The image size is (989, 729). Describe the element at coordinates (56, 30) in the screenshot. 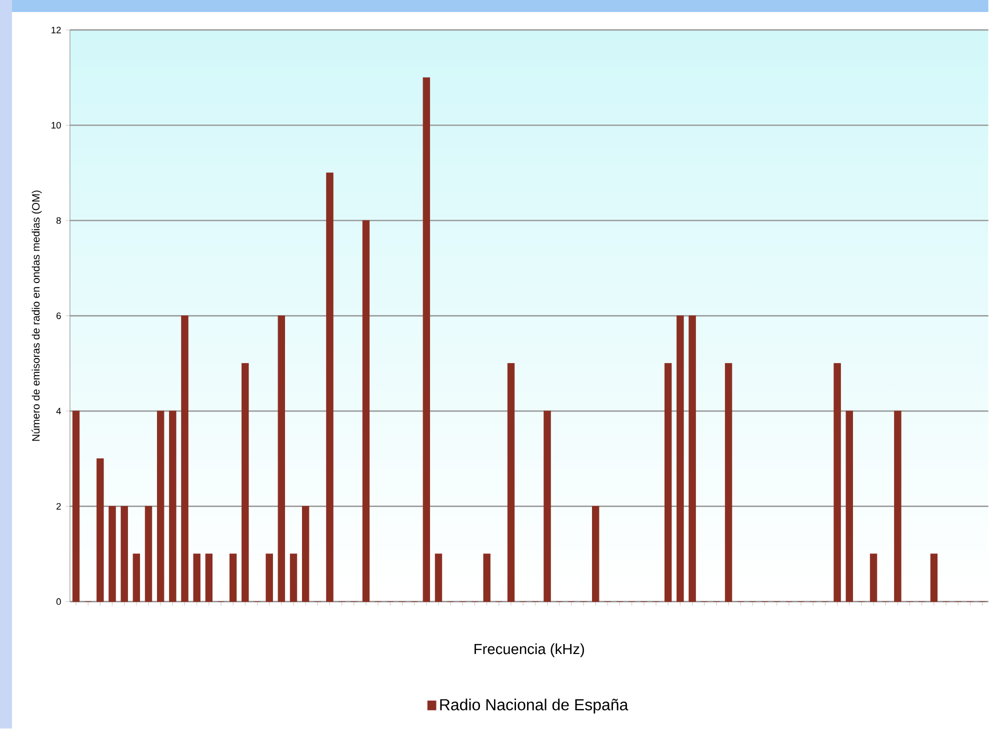

I see `y-tick-label: 12` at that location.